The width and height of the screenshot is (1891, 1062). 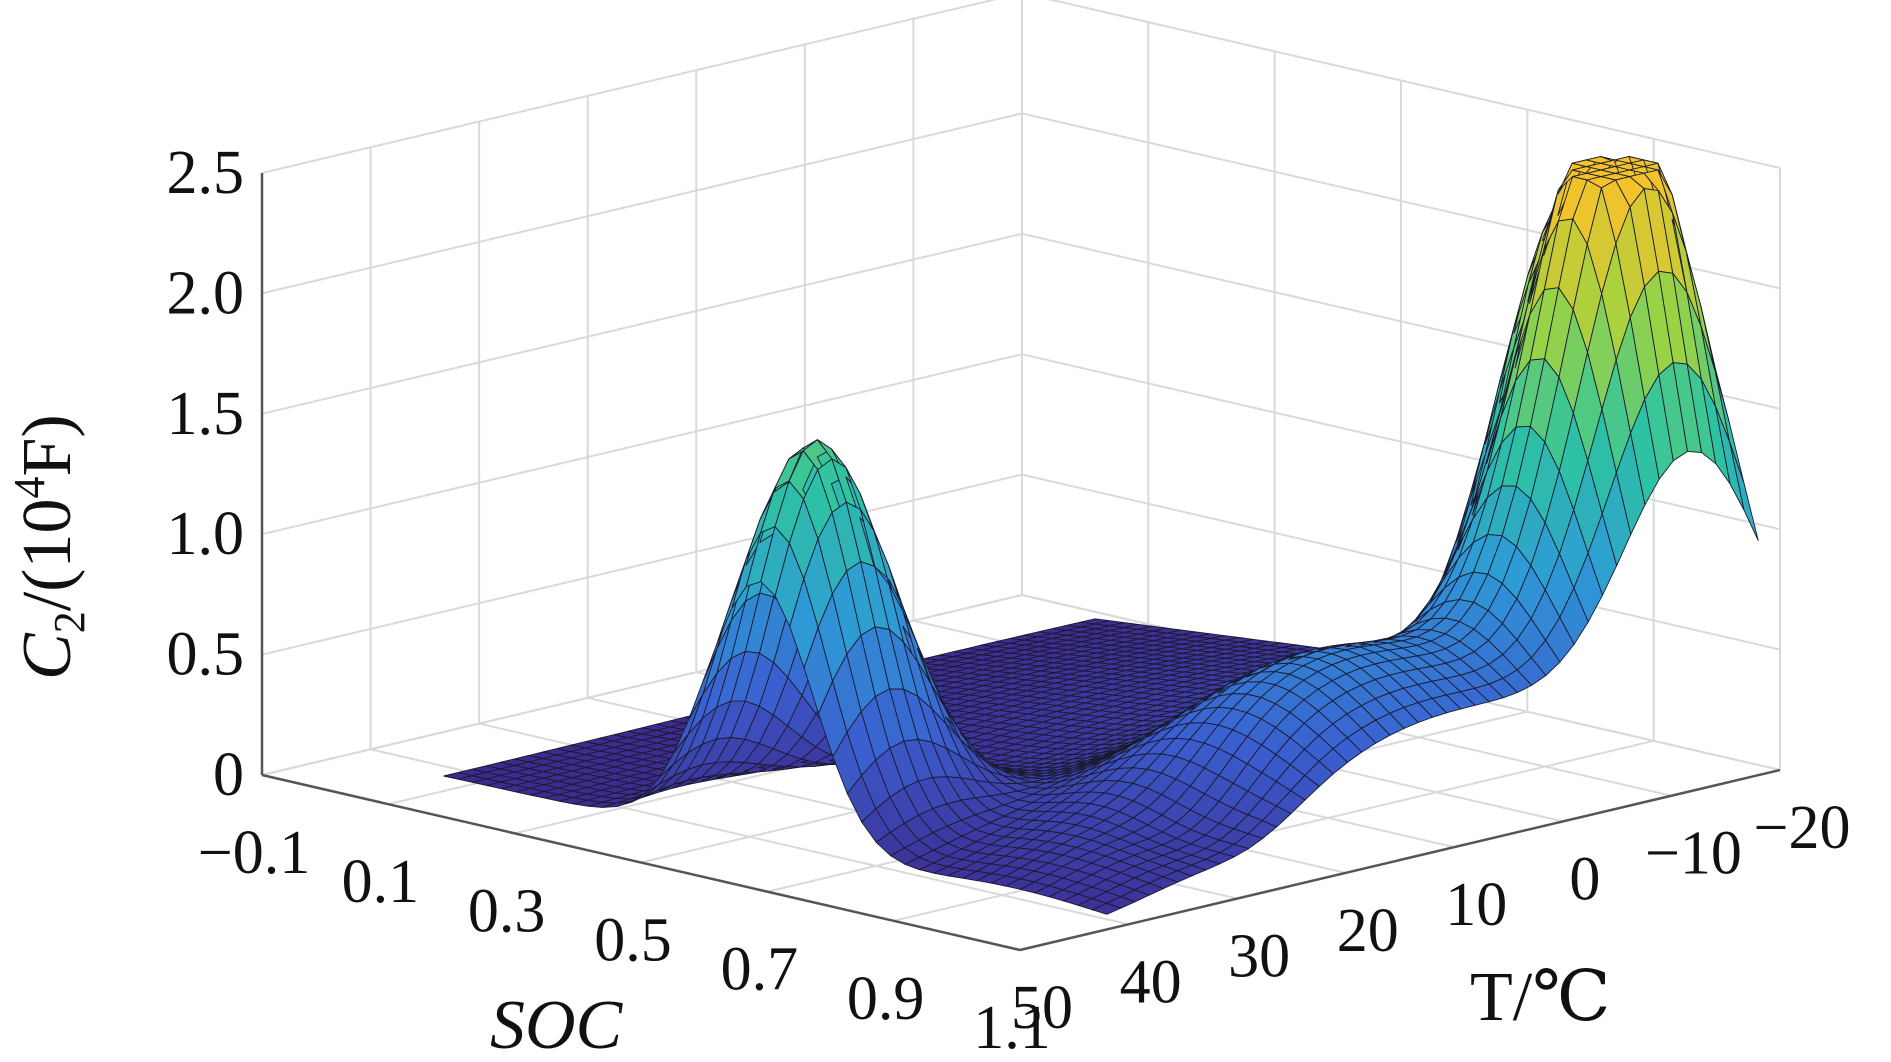 What do you see at coordinates (1259, 957) in the screenshot?
I see `y-tick-label: 30` at bounding box center [1259, 957].